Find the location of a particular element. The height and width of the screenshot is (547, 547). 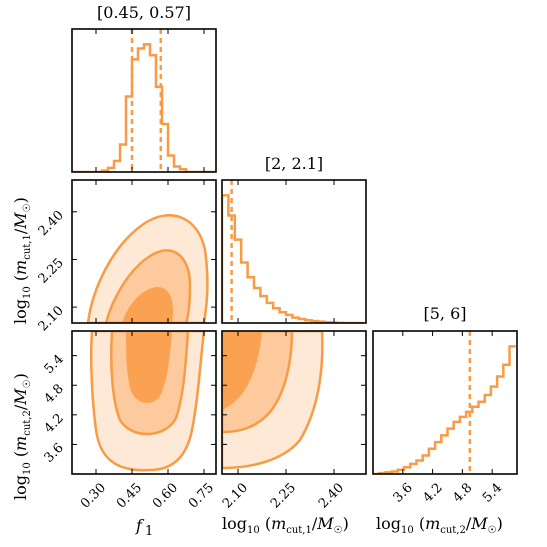

y-tick-label: 5.4 is located at coordinates (54, 364).